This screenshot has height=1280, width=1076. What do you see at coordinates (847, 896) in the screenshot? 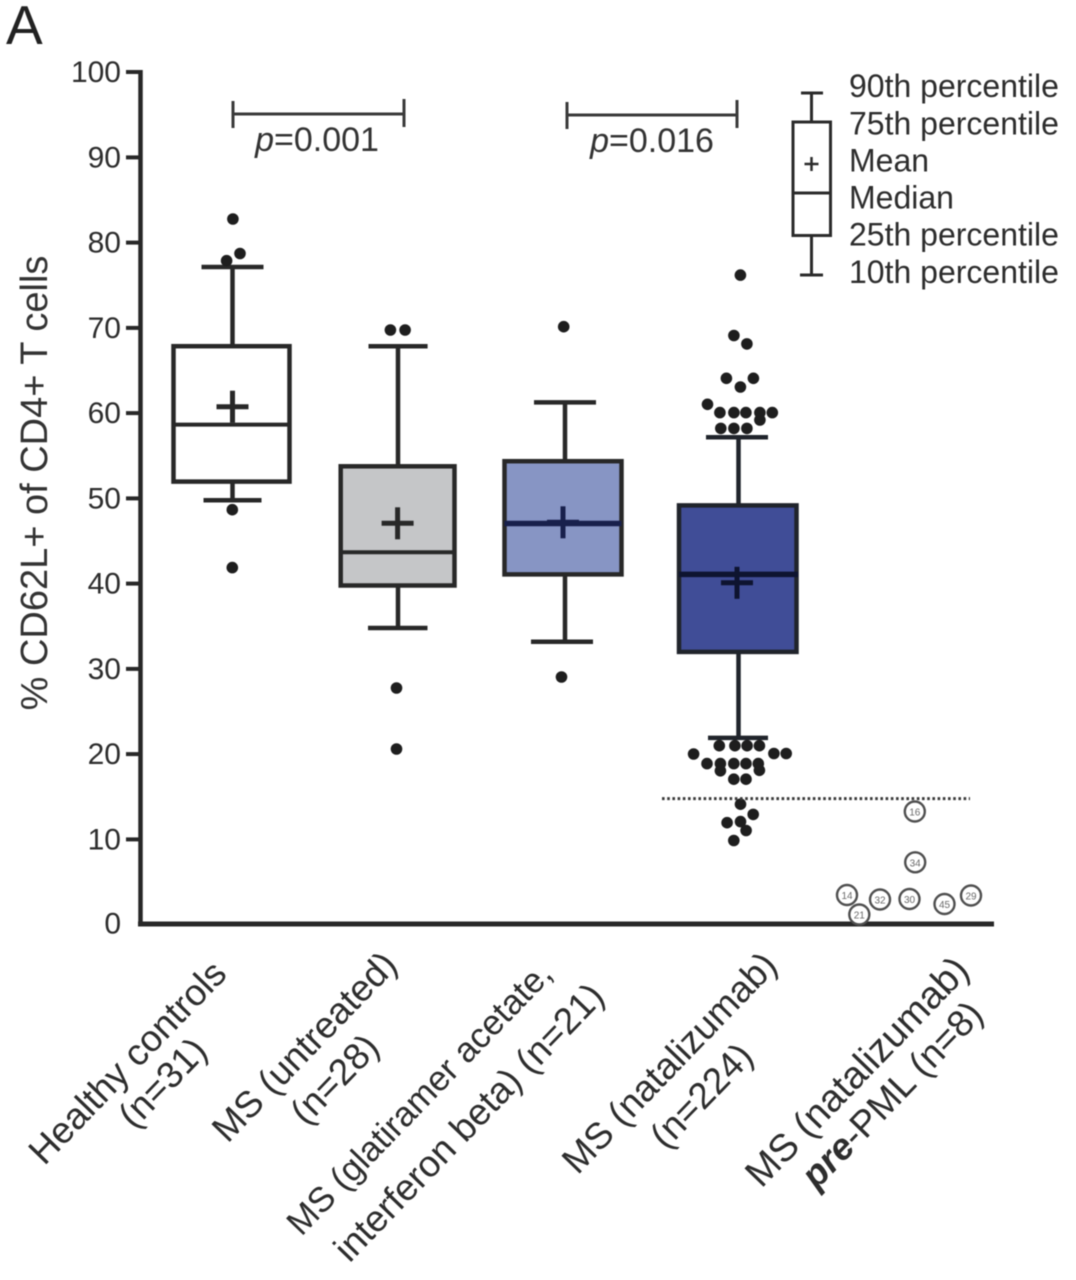
I see `svg-text: 14` at bounding box center [847, 896].